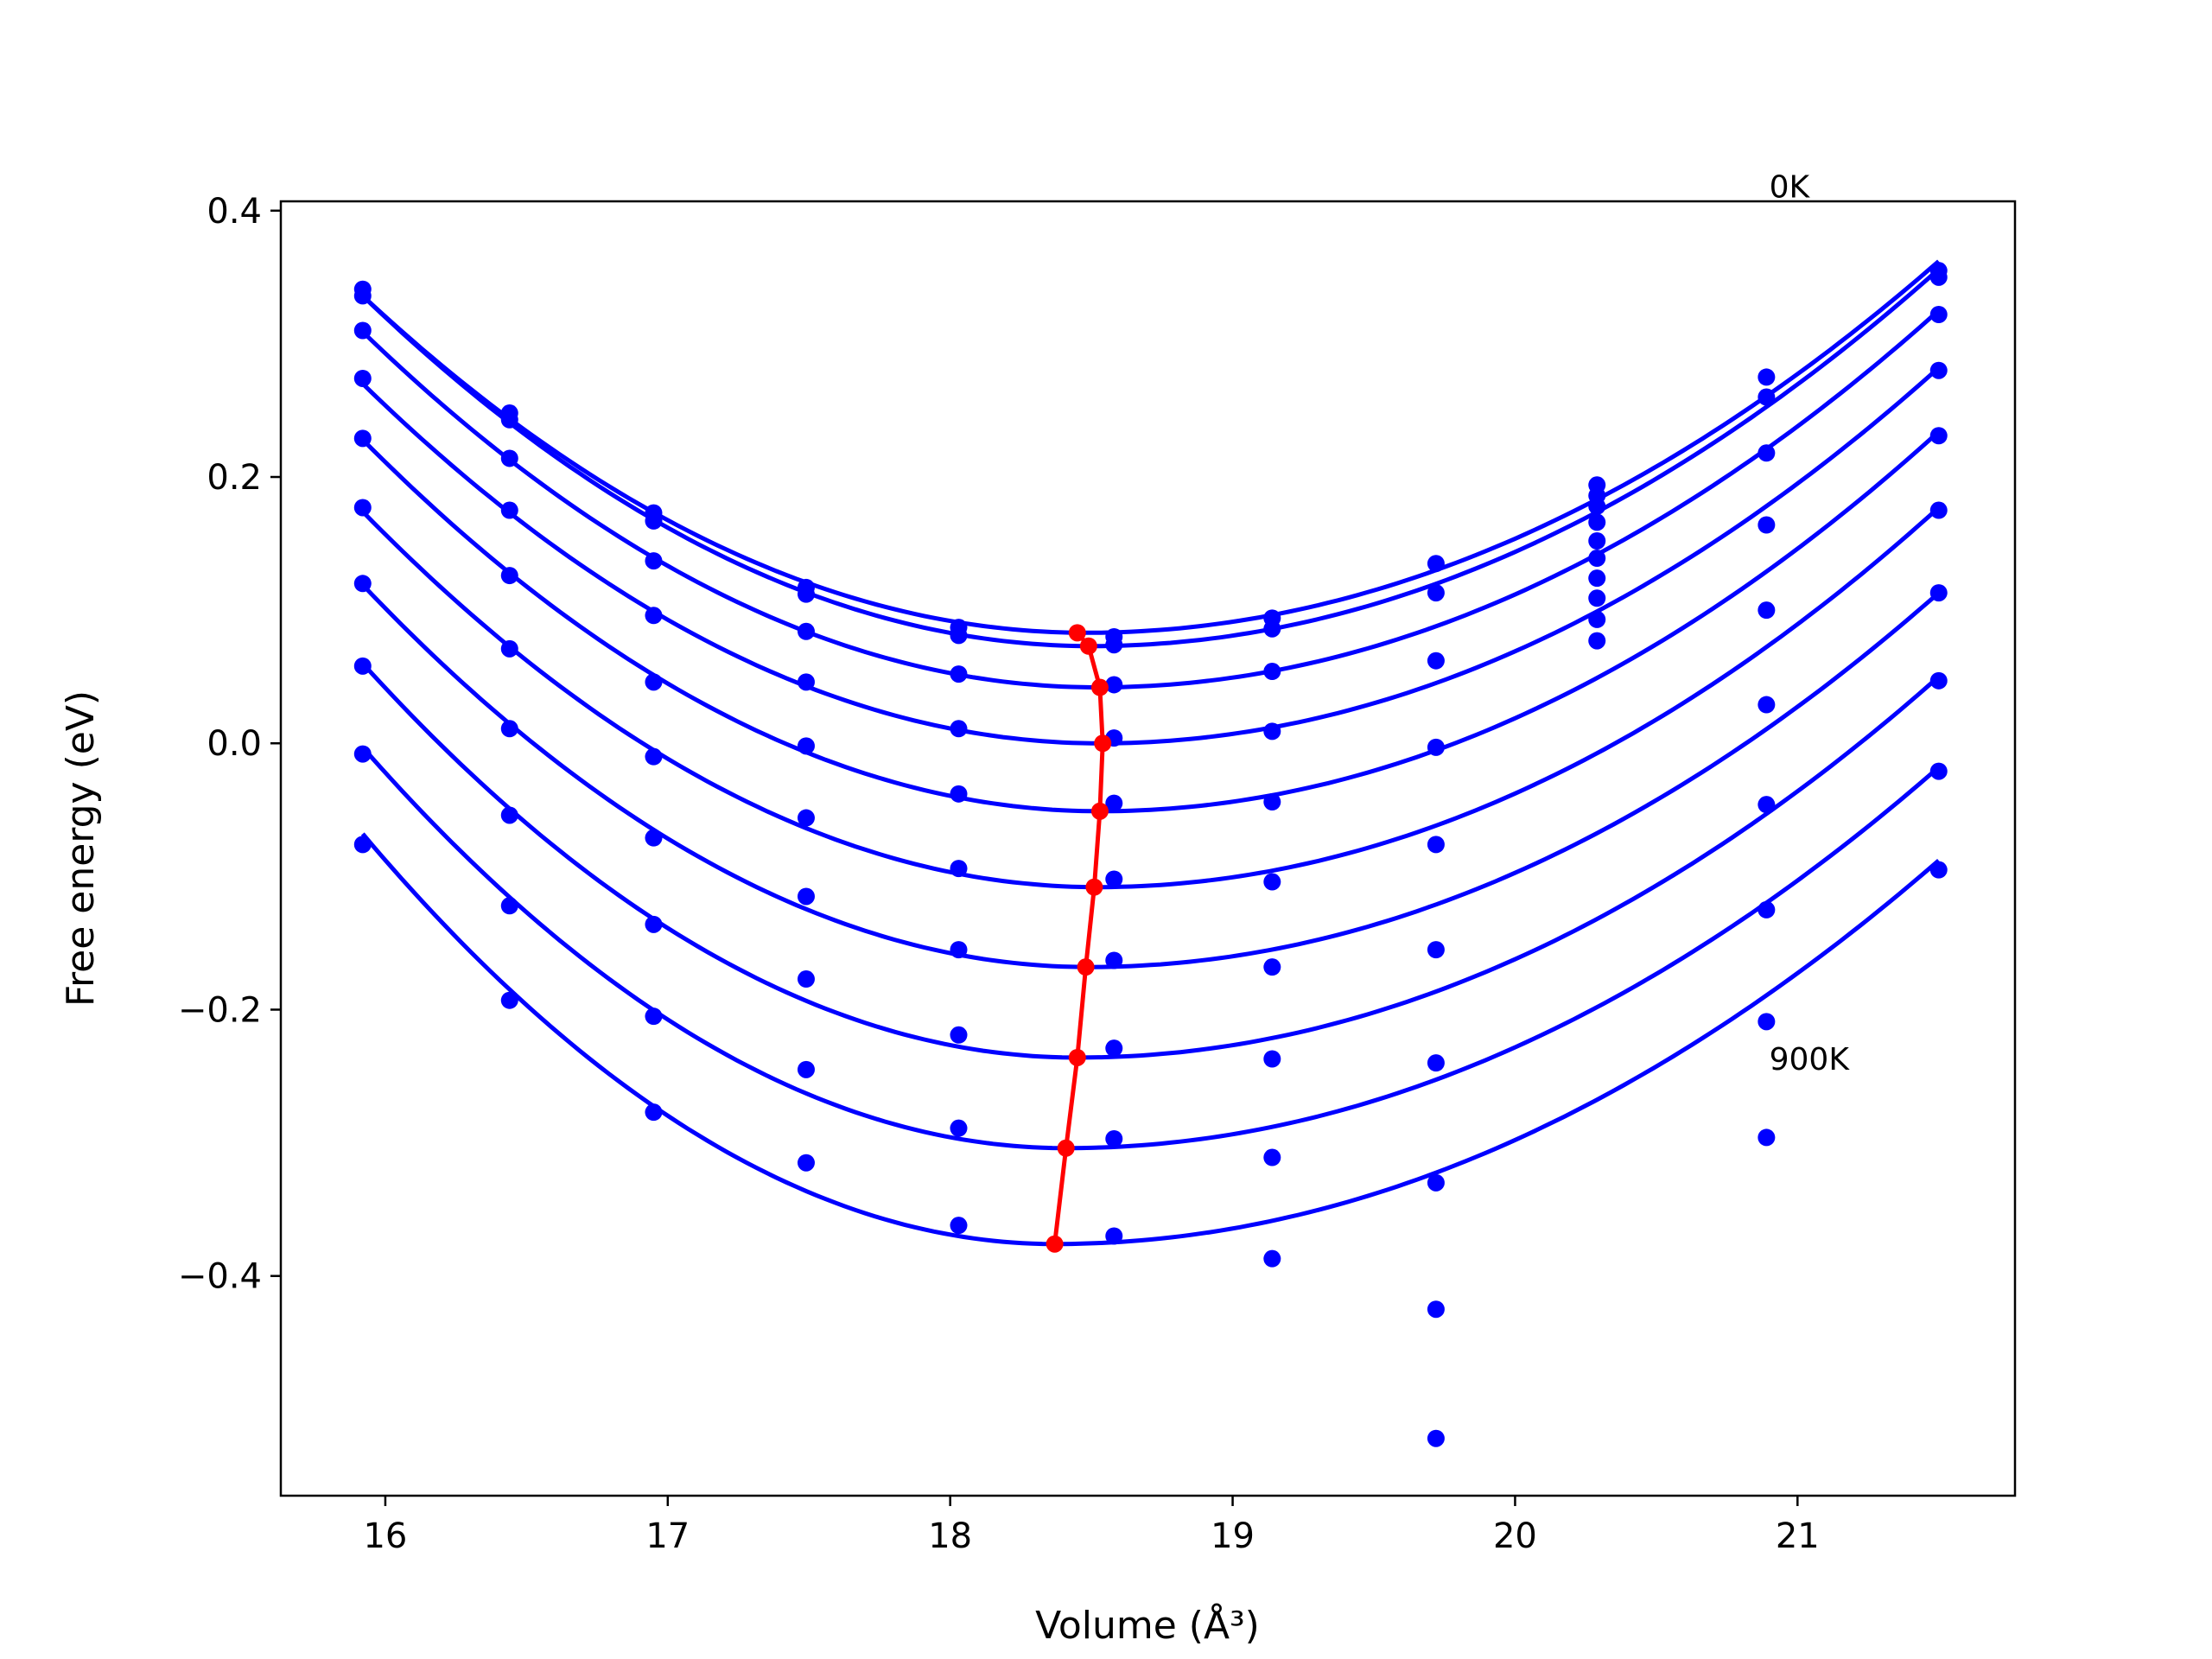  What do you see at coordinates (1811, 1059) in the screenshot?
I see `annotation-900k: 900K` at bounding box center [1811, 1059].